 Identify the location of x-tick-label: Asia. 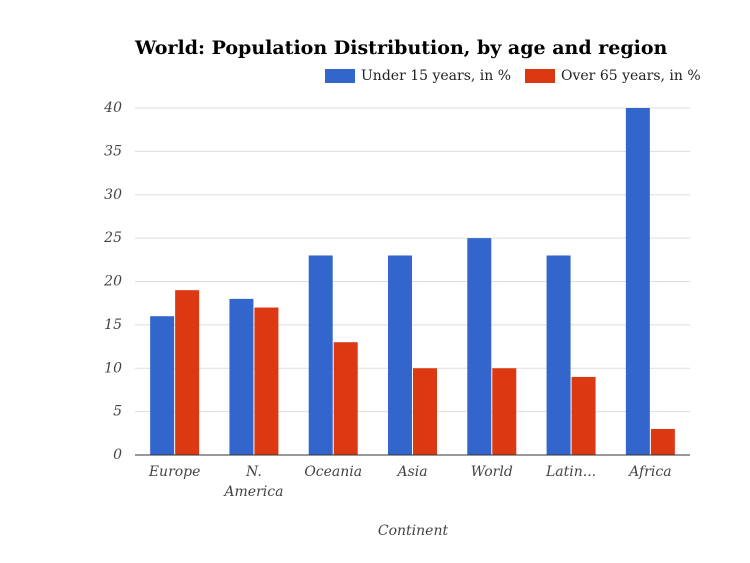
(411, 472).